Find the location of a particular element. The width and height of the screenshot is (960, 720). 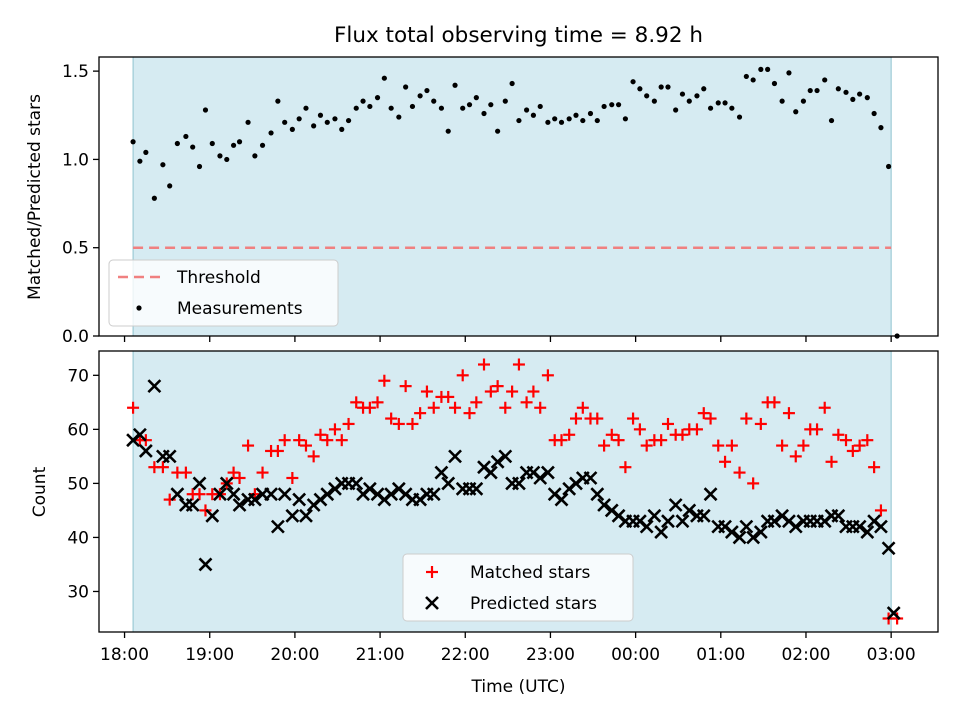

x-tick-label: 00:00 is located at coordinates (635, 655).